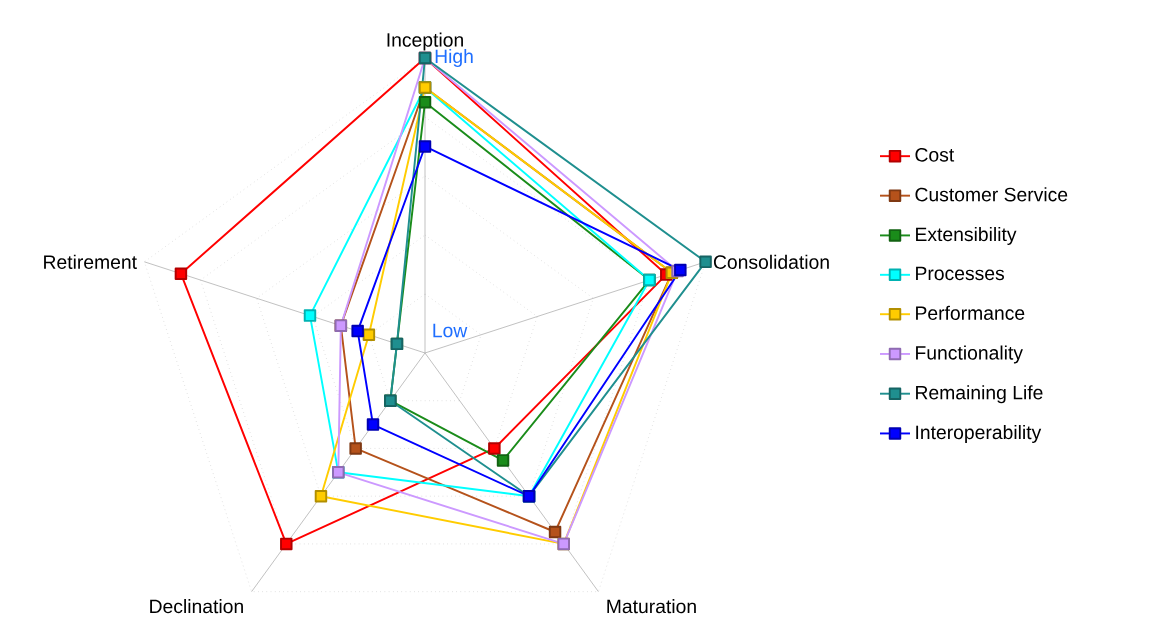 Image resolution: width=1169 pixels, height=620 pixels. I want to click on text: High, so click(454, 57).